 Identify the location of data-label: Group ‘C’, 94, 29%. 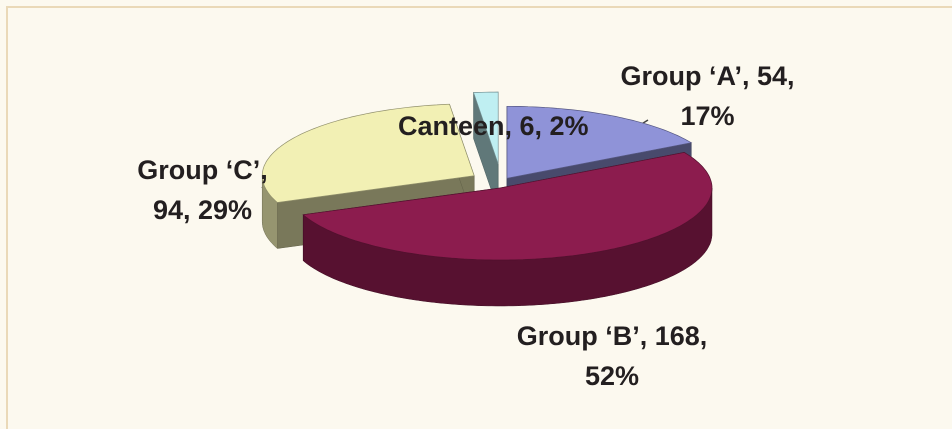
(202, 190).